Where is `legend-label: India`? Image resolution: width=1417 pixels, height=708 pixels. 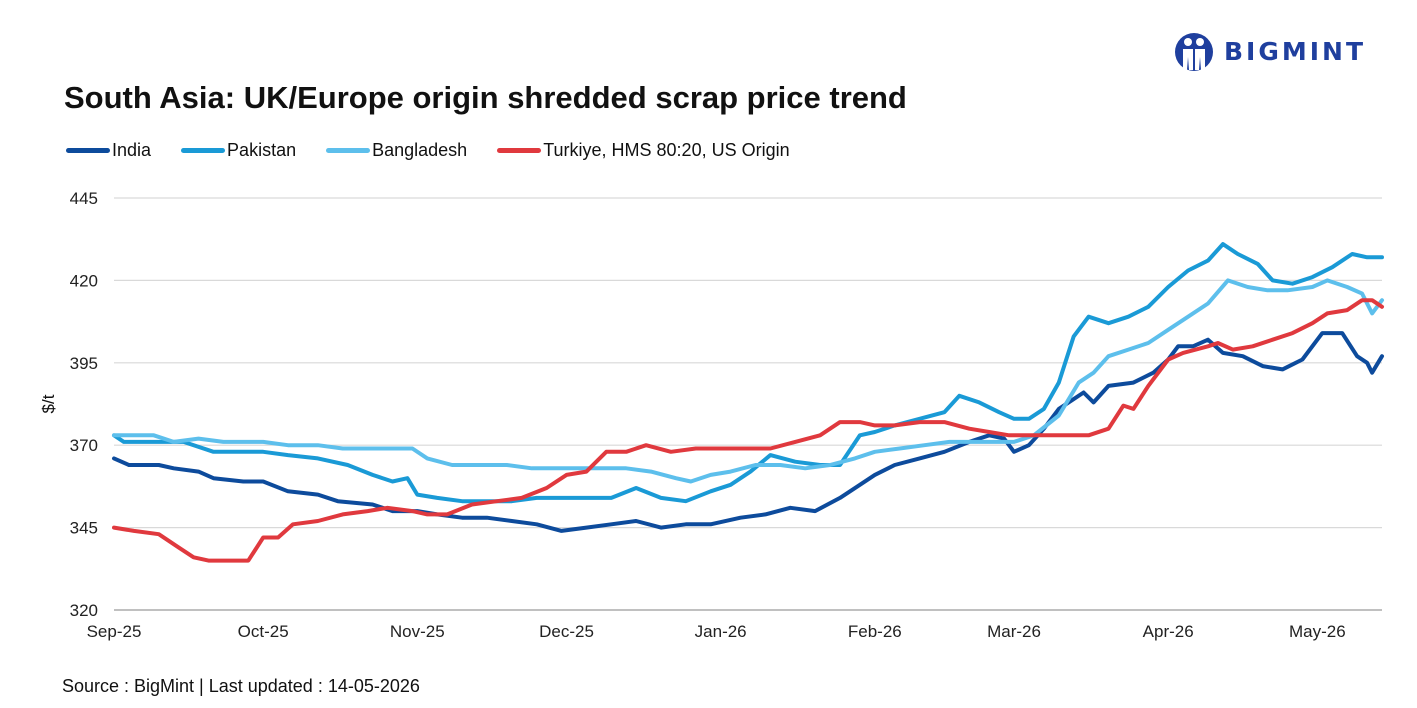
legend-label: India is located at coordinates (132, 149).